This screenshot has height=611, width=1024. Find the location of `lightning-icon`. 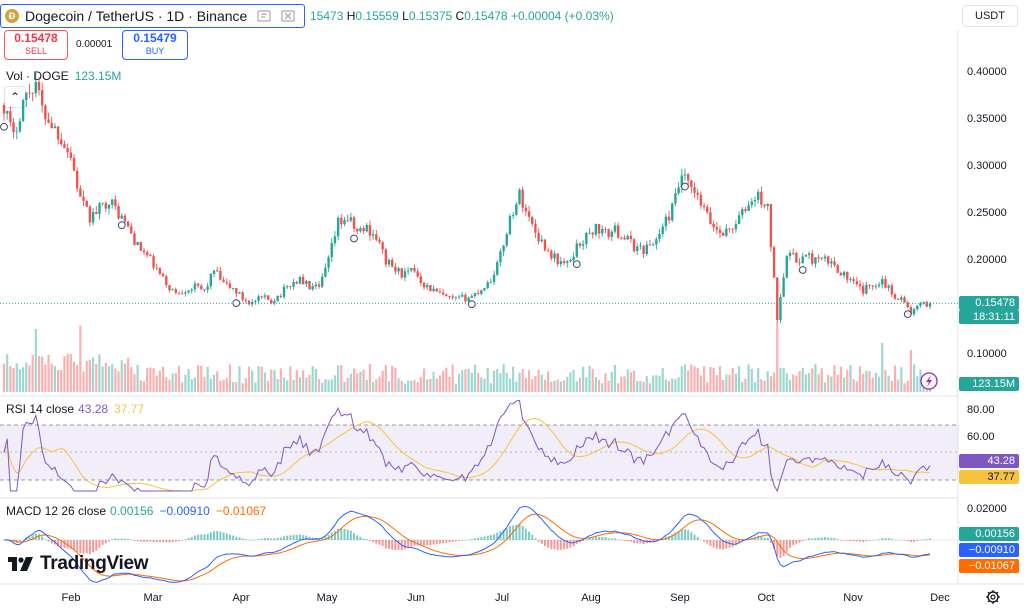

lightning-icon is located at coordinates (929, 381).